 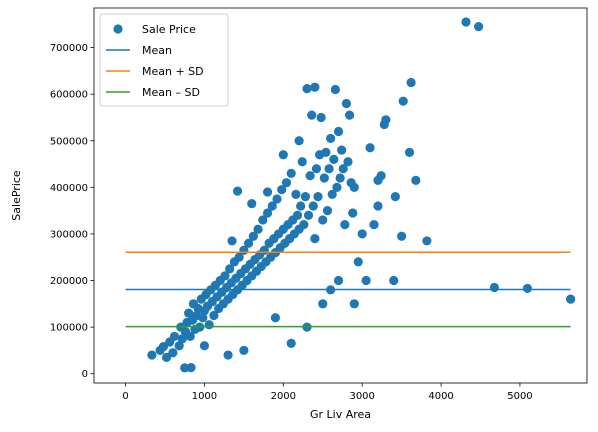 I want to click on legend-marker, so click(x=118, y=29).